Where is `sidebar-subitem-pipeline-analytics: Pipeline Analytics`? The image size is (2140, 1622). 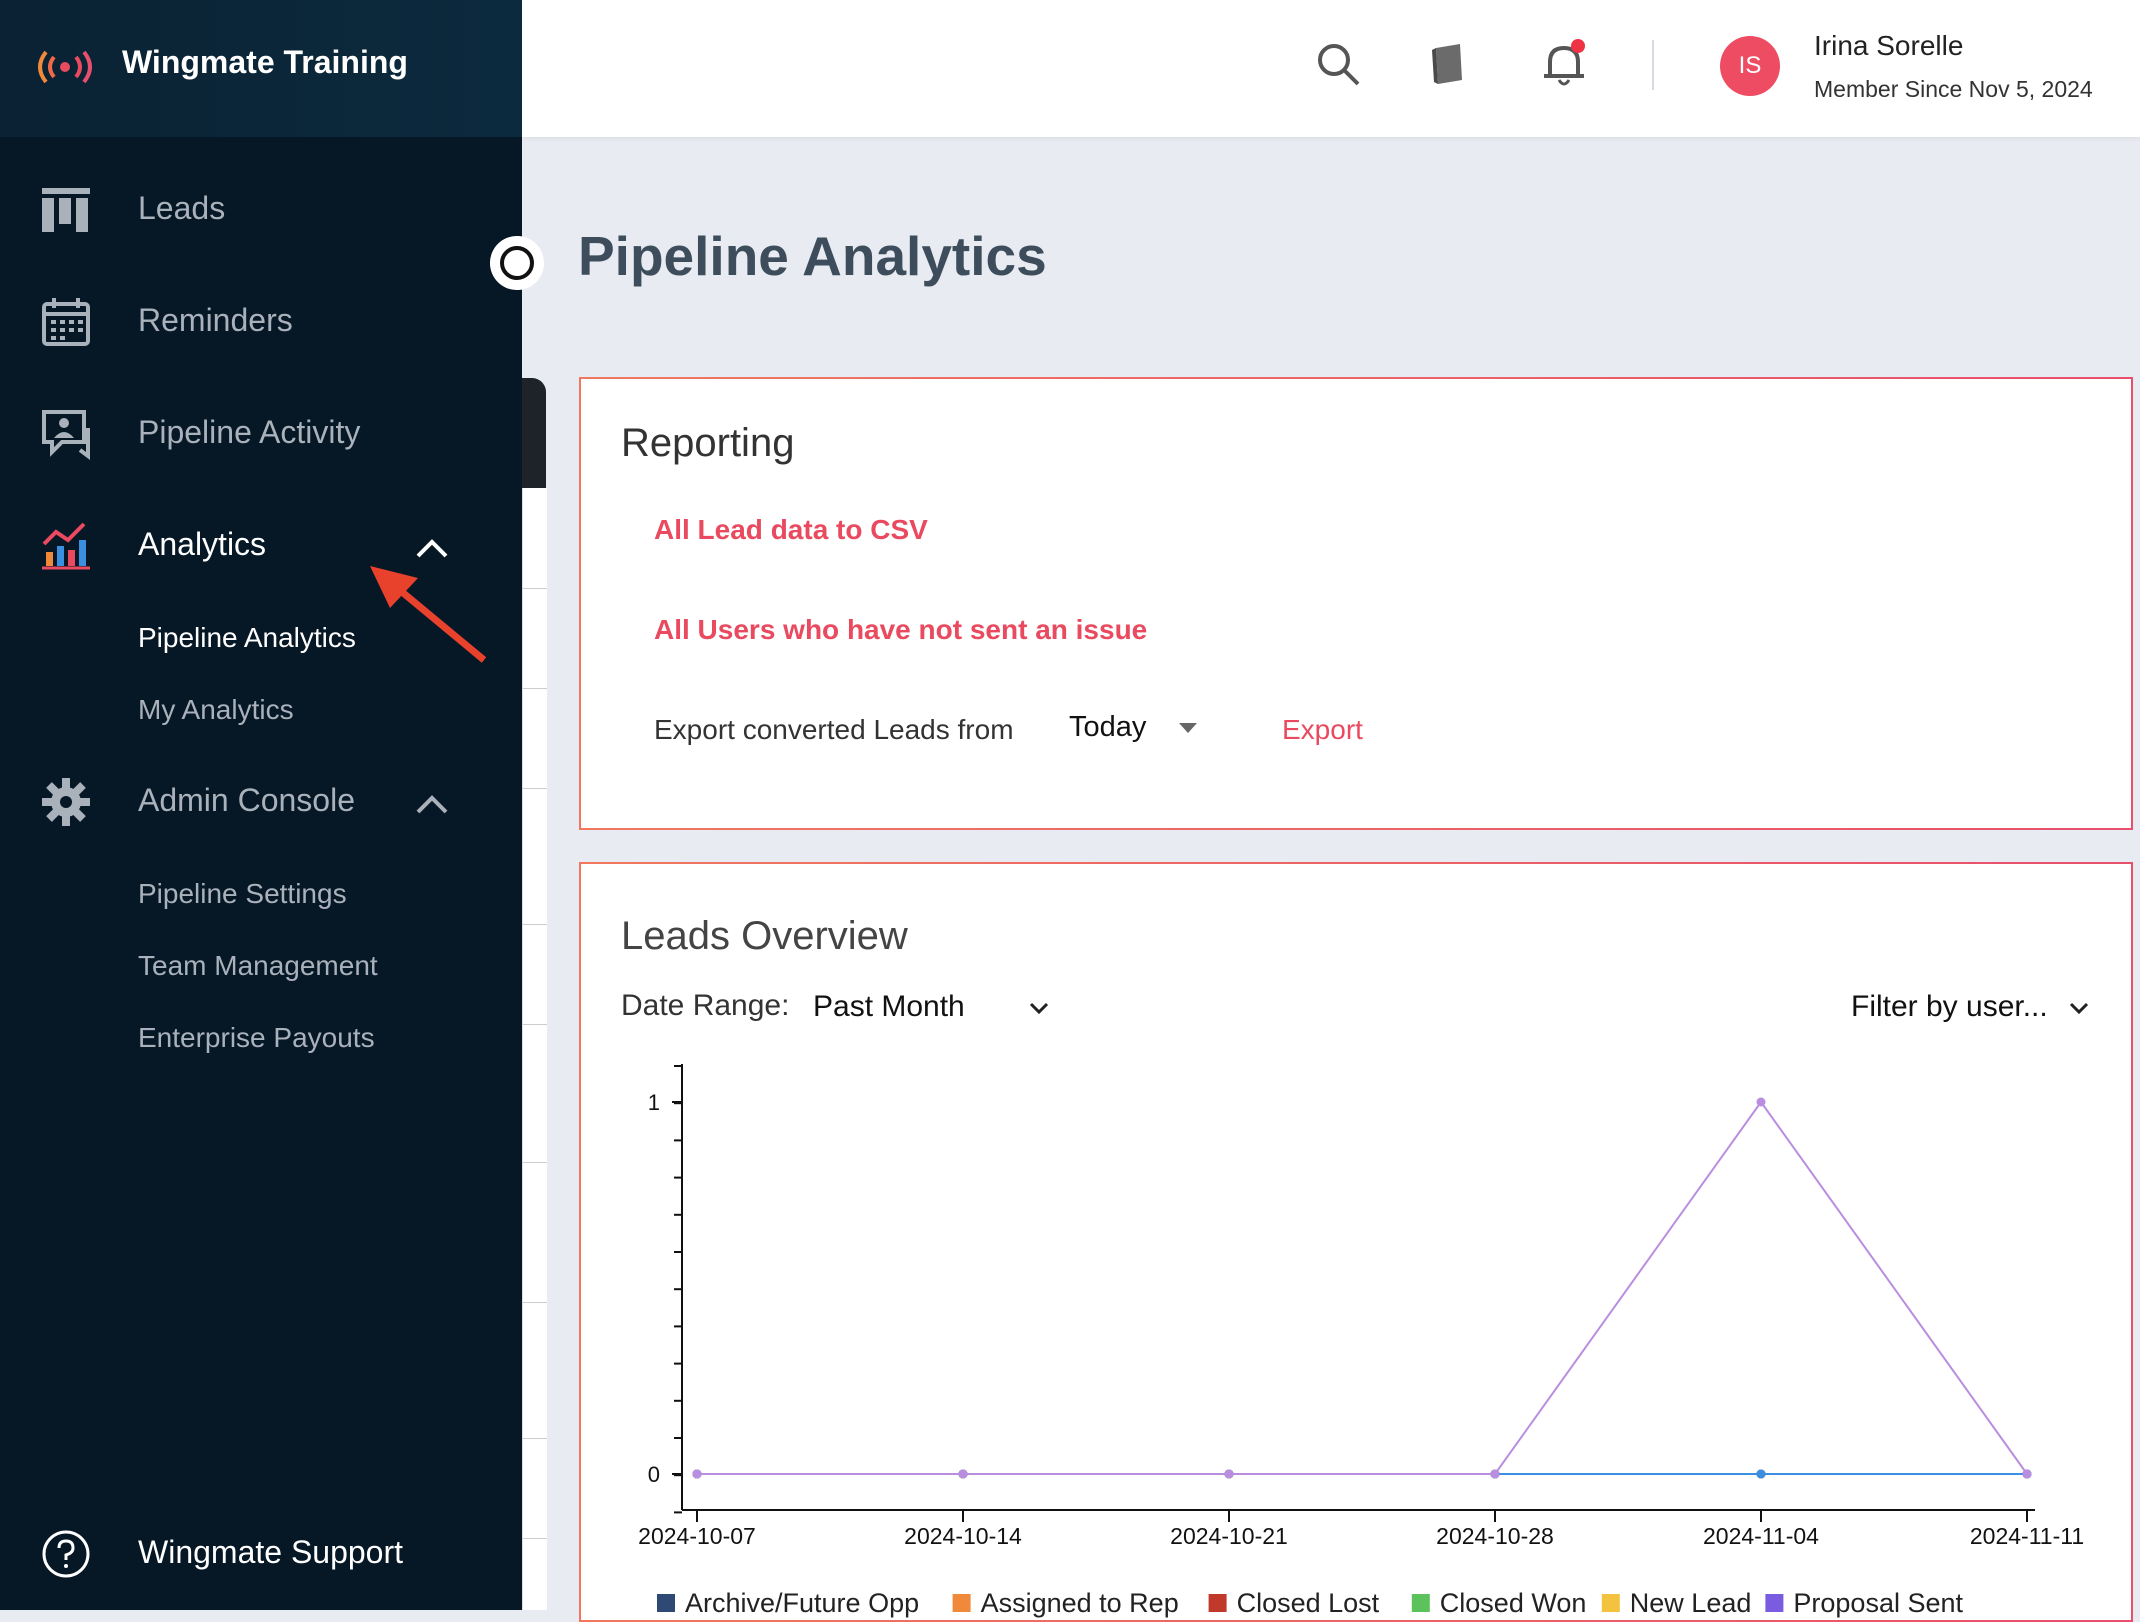 sidebar-subitem-pipeline-analytics: Pipeline Analytics is located at coordinates (247, 637).